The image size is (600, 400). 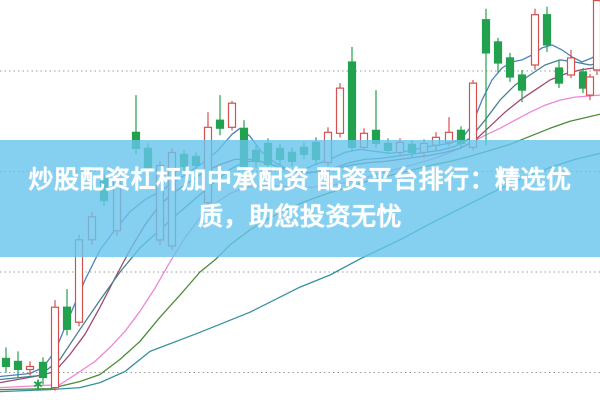 I want to click on event-marker-asterisk: ✱, so click(x=38, y=385).